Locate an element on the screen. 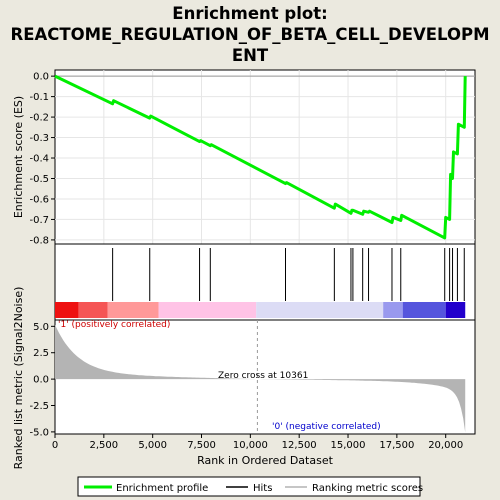 This screenshot has width=500, height=500. x-tick-label: 10,000 is located at coordinates (250, 445).